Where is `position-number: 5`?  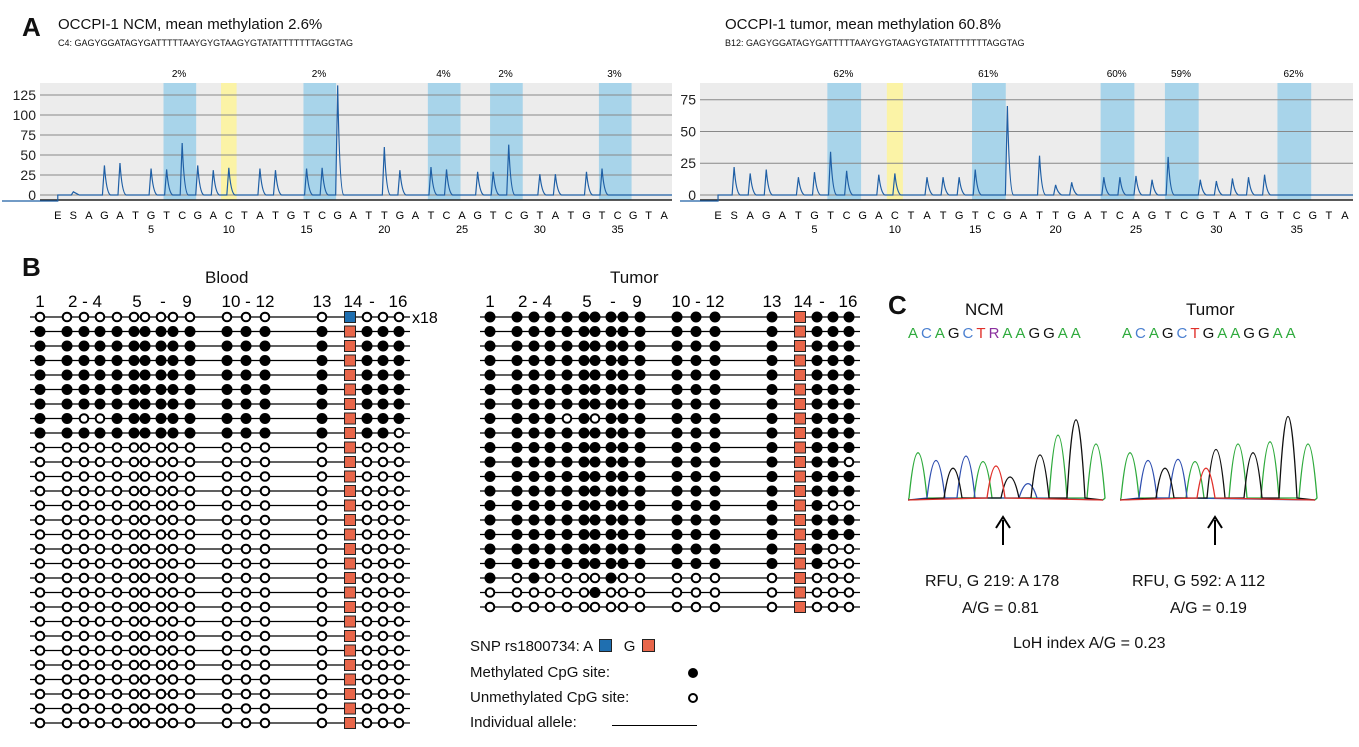 position-number: 5 is located at coordinates (151, 229).